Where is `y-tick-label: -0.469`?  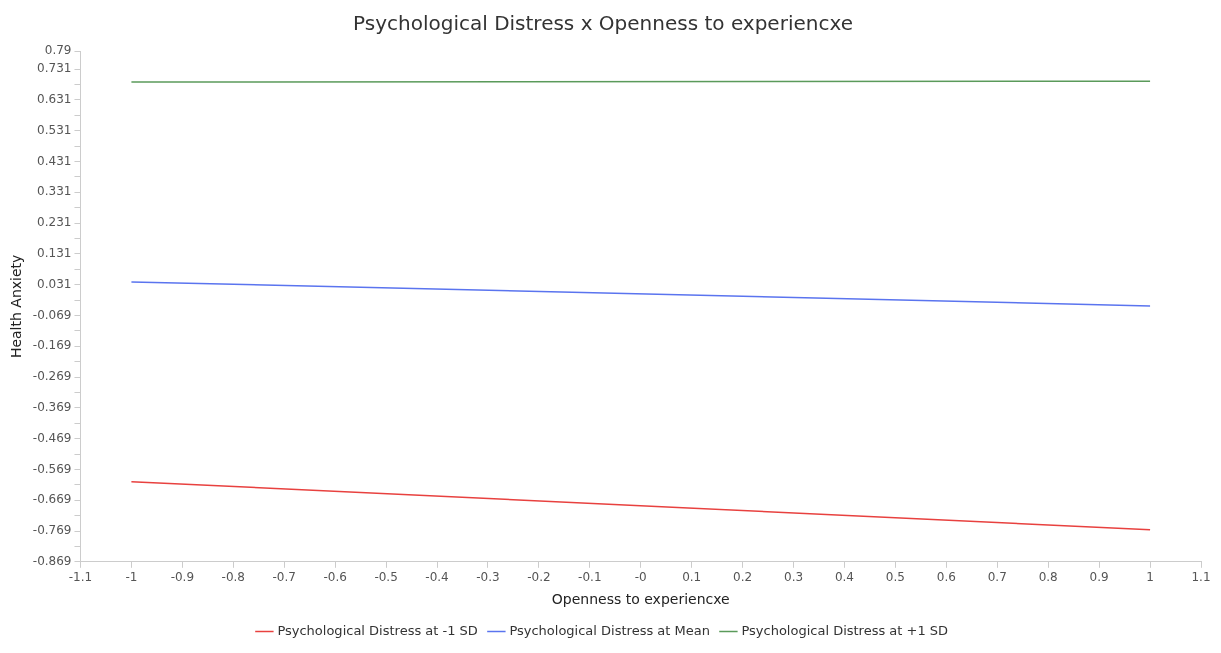 y-tick-label: -0.469 is located at coordinates (52, 437).